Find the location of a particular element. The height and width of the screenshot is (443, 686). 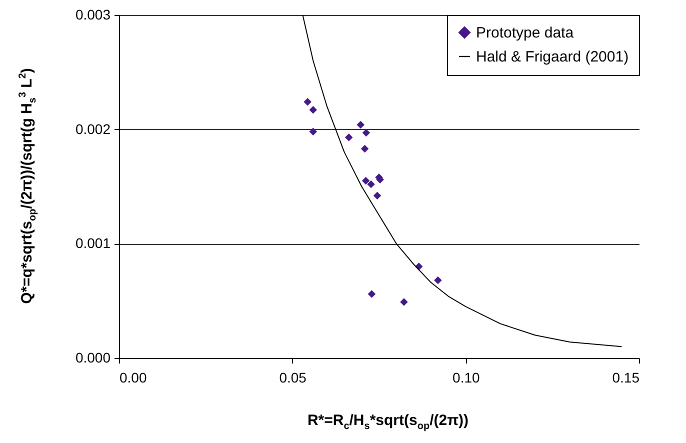

x-tick-label: 0.10 is located at coordinates (466, 378).